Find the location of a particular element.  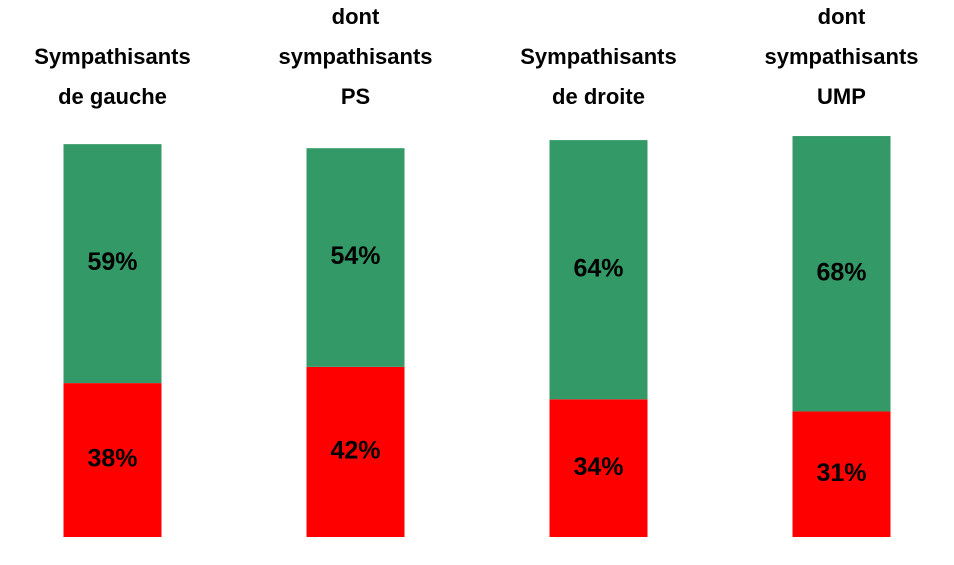

data-label: 64% is located at coordinates (598, 268).